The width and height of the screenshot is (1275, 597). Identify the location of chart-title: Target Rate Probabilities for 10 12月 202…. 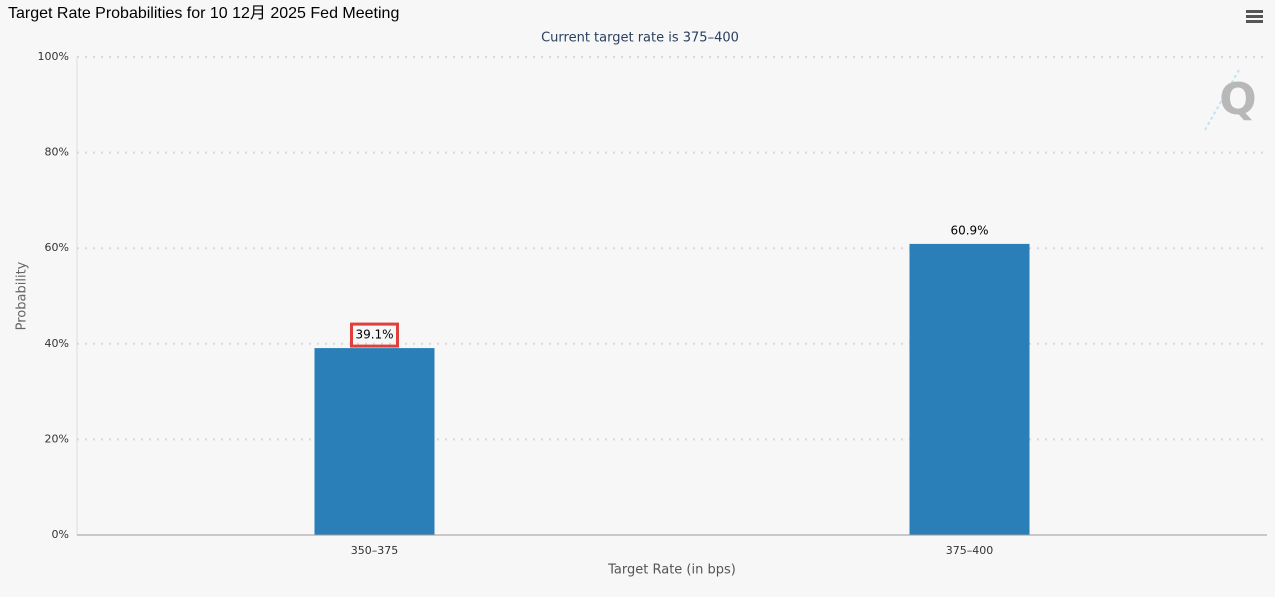
(203, 13).